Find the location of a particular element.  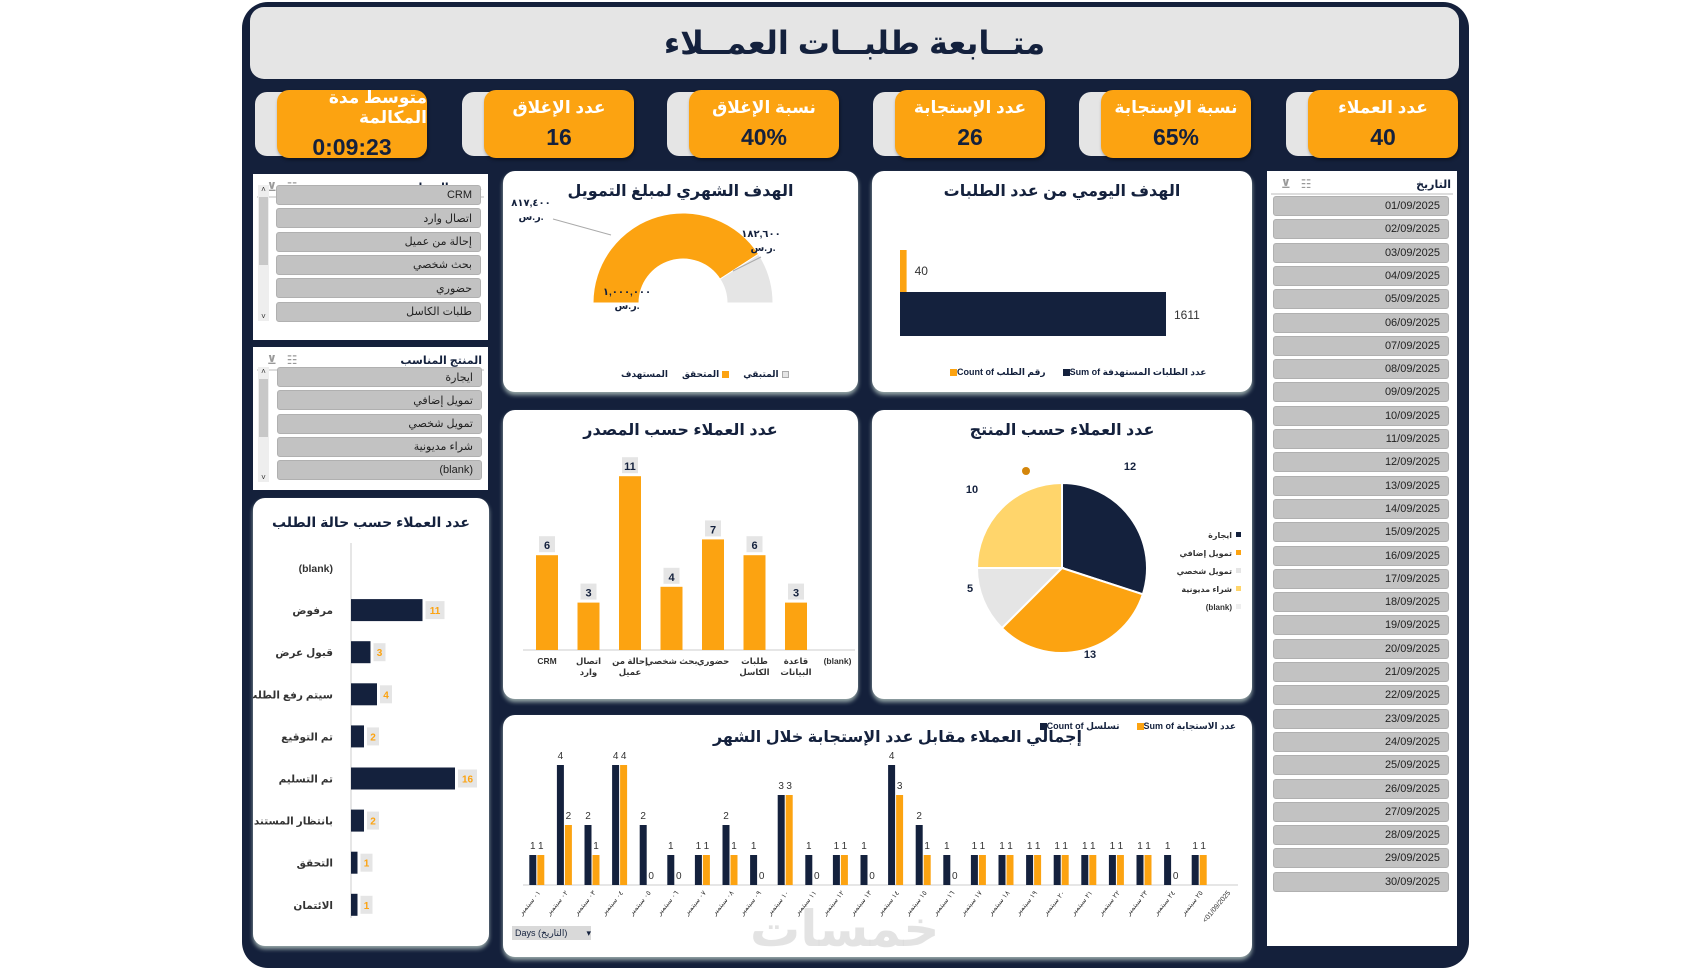

slicer-item: 04/09/2025 is located at coordinates (1361, 275).